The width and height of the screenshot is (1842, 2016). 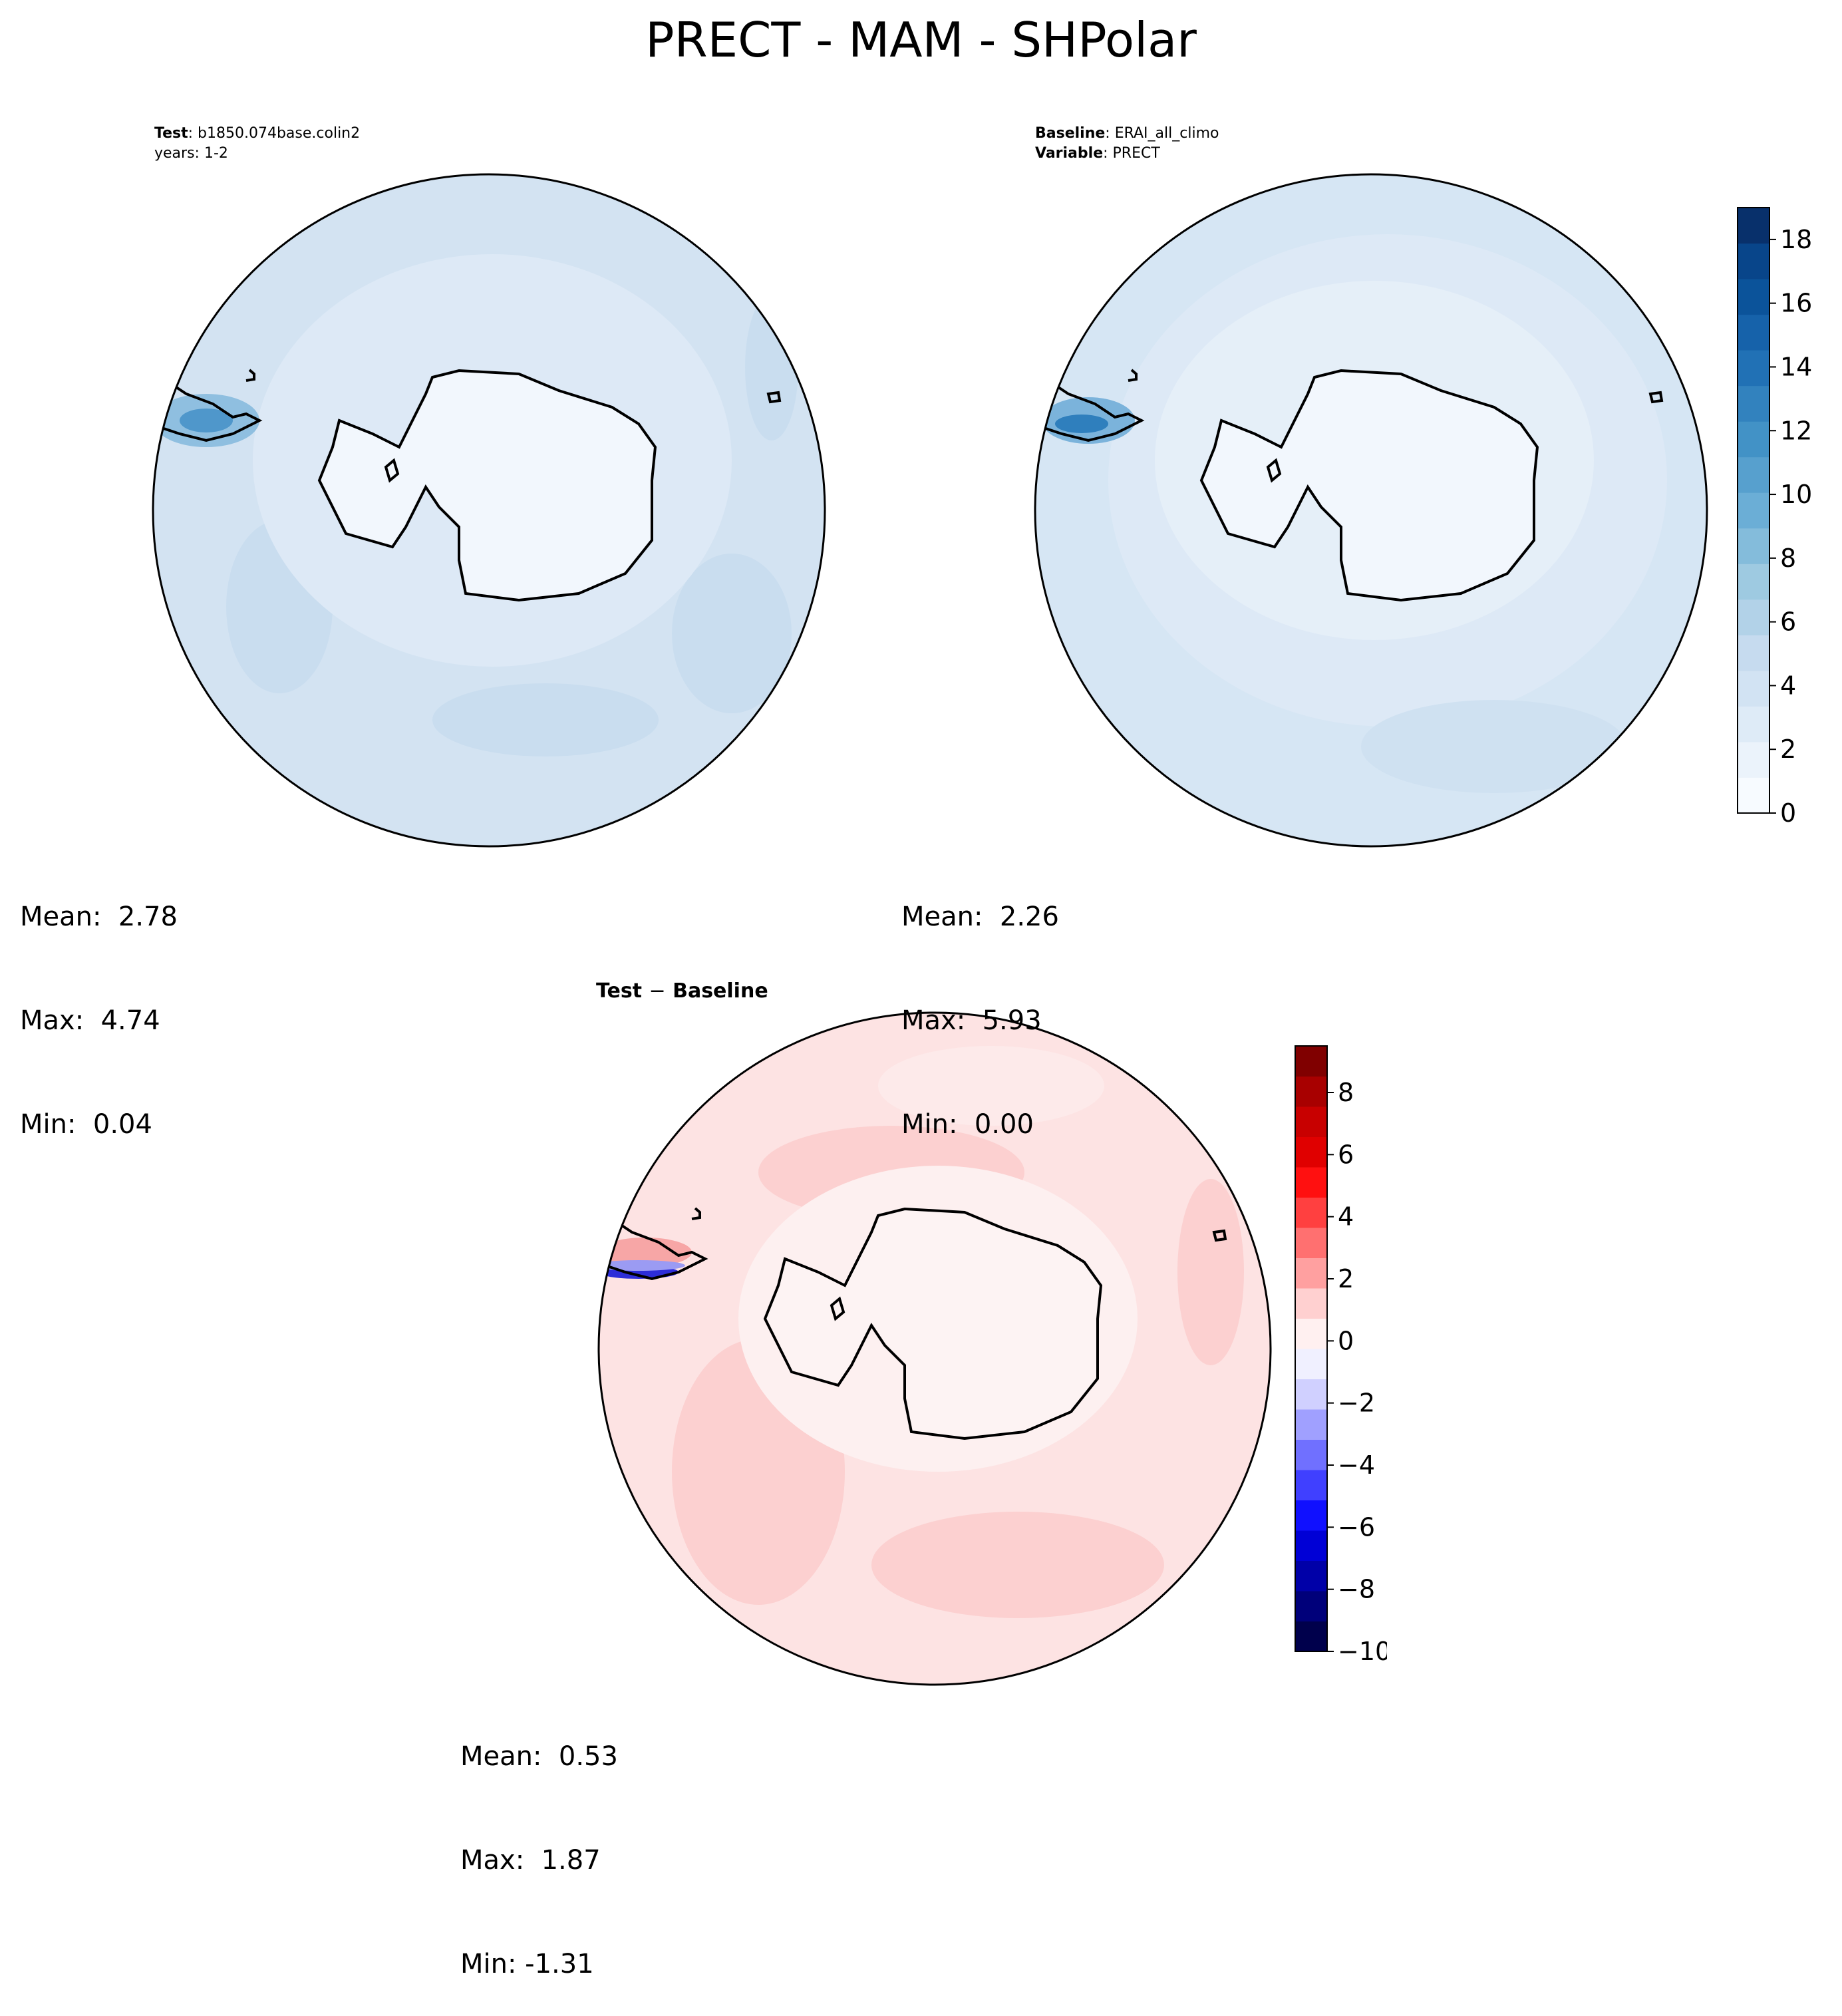 I want to click on colorbar-precip-tick-label: 18, so click(x=1796, y=239).